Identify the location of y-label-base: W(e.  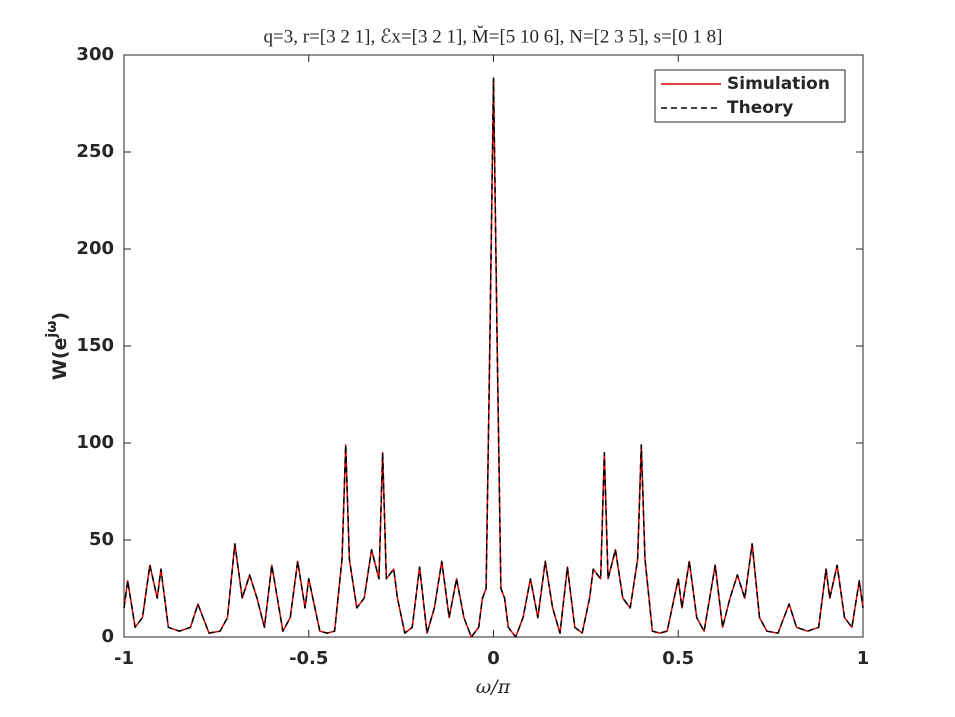
(60, 359).